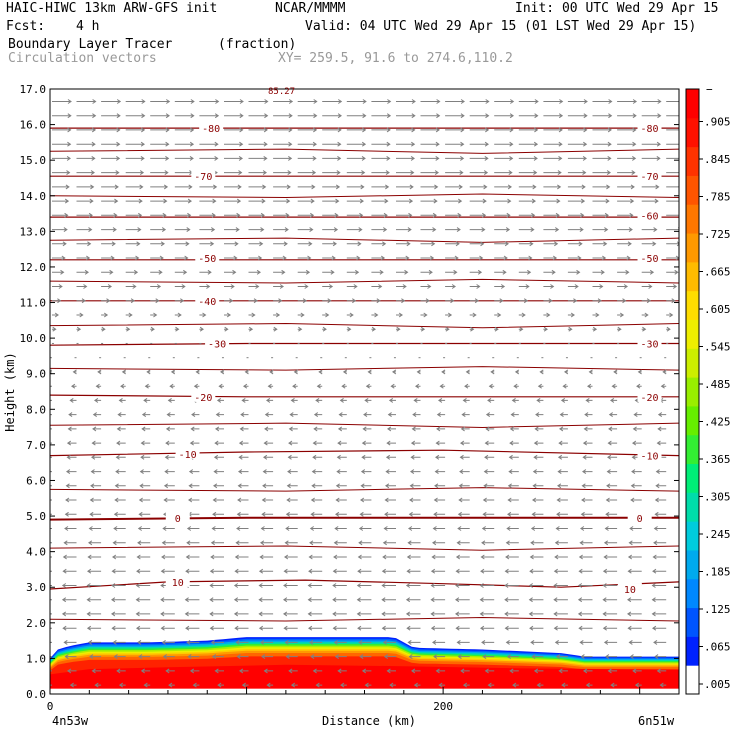 The width and height of the screenshot is (740, 740). I want to click on colorbar-swatch, so click(692, 536).